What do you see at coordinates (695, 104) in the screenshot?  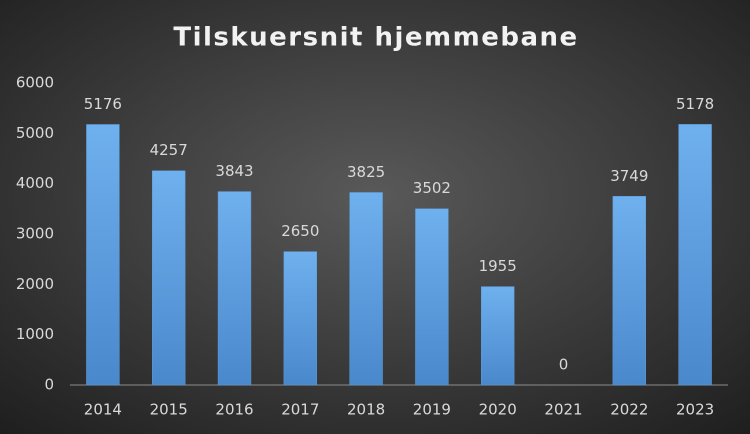 I see `data-label: 5178` at bounding box center [695, 104].